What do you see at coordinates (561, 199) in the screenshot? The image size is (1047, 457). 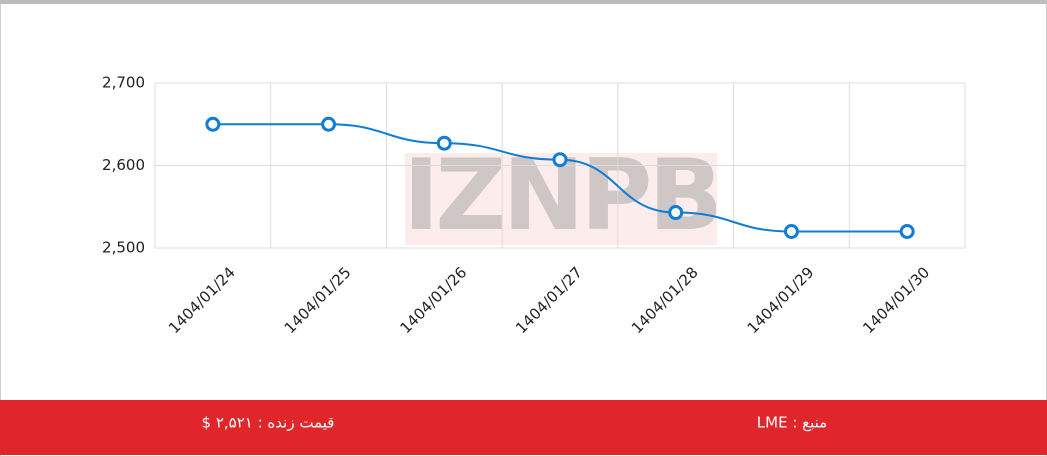 I see `watermark-bg` at bounding box center [561, 199].